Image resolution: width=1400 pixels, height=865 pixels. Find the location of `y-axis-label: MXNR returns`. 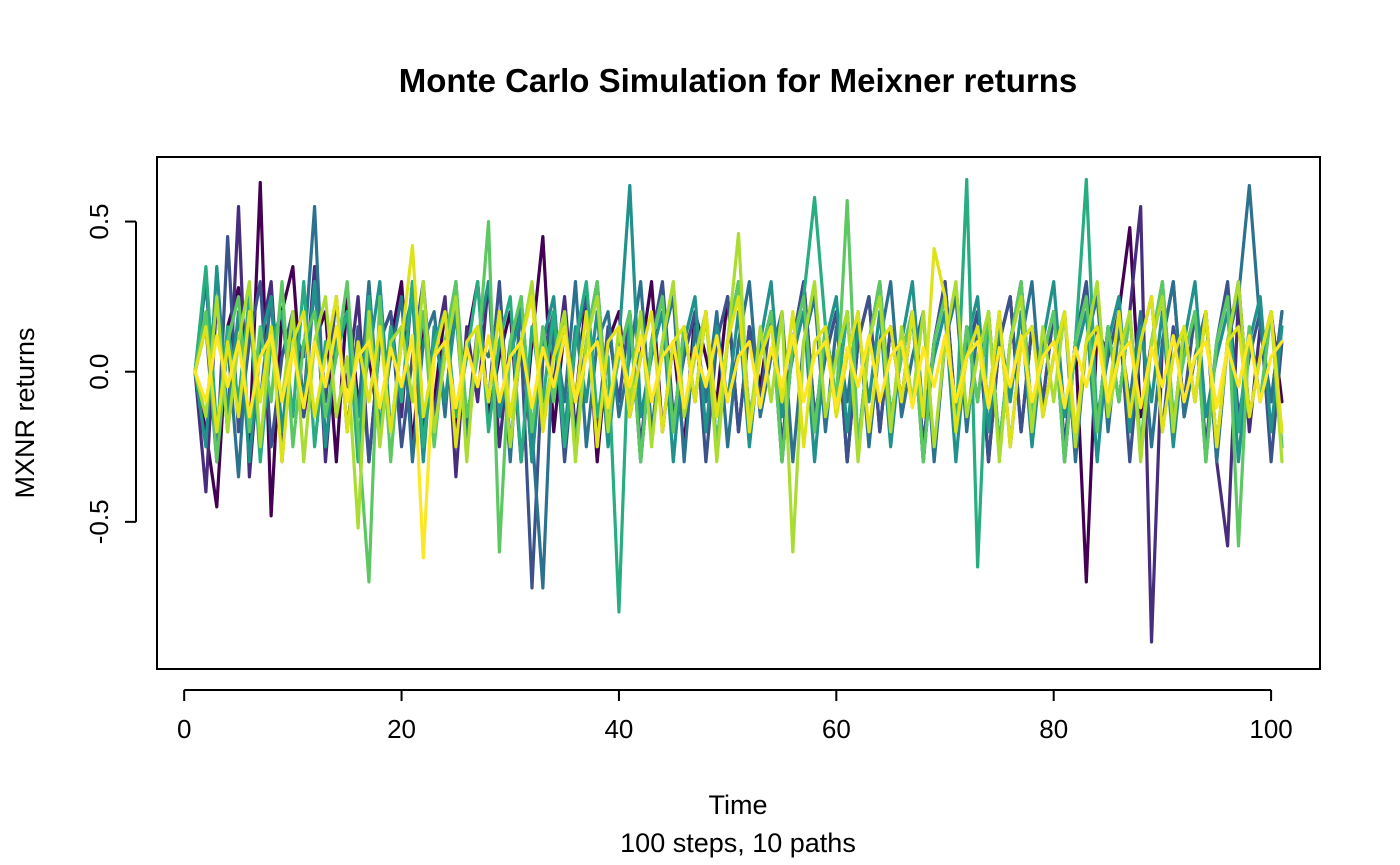

y-axis-label: MXNR returns is located at coordinates (25, 412).